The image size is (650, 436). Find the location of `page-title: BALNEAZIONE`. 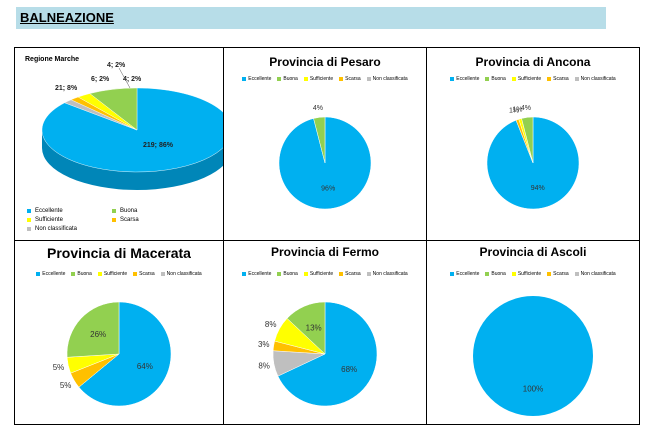

page-title: BALNEAZIONE is located at coordinates (67, 17).